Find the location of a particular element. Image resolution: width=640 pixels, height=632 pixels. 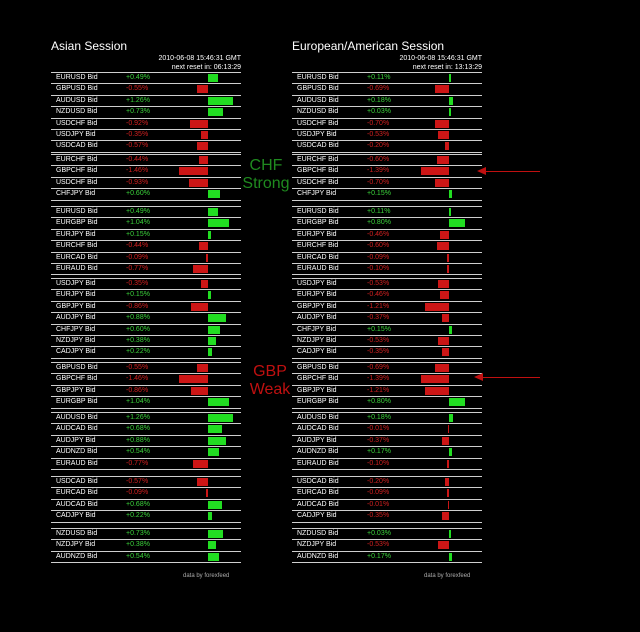

pair-row: NZDJPY Bid +0.38% is located at coordinates (146, 342).